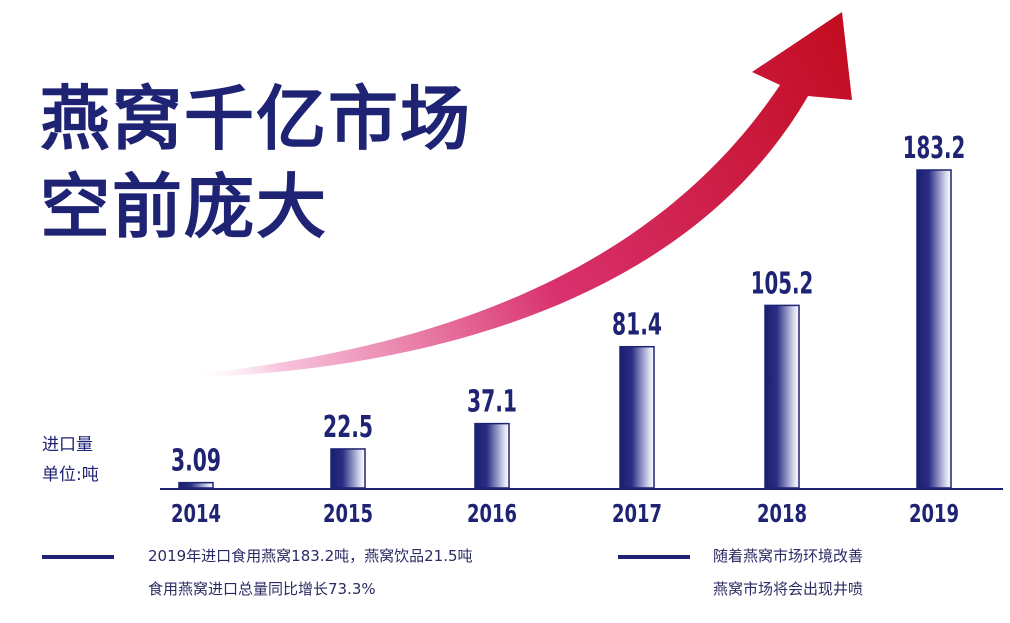 The image size is (1010, 623). I want to click on x-tick-label-2019: 2019, so click(934, 513).